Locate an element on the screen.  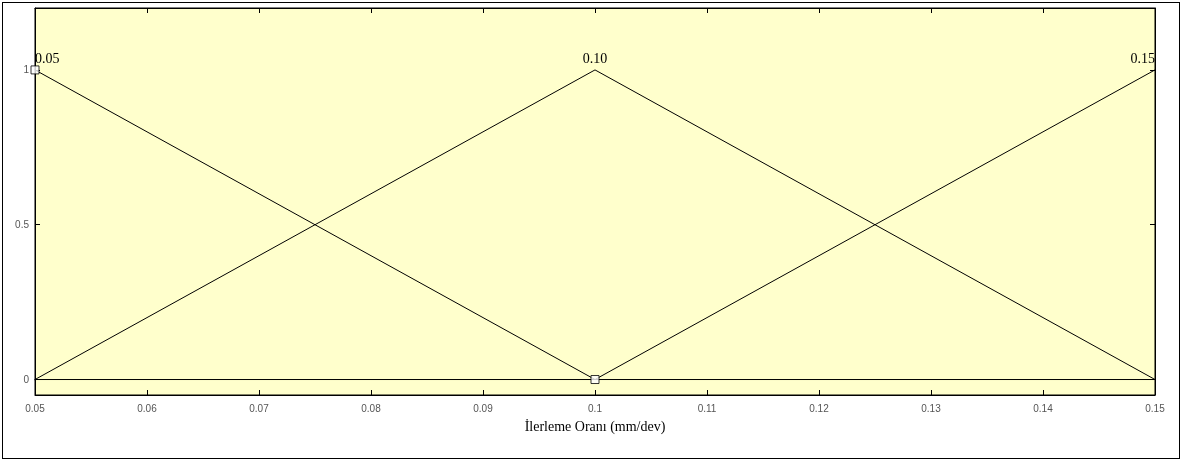
x-tick-label: 0.07 is located at coordinates (259, 408).